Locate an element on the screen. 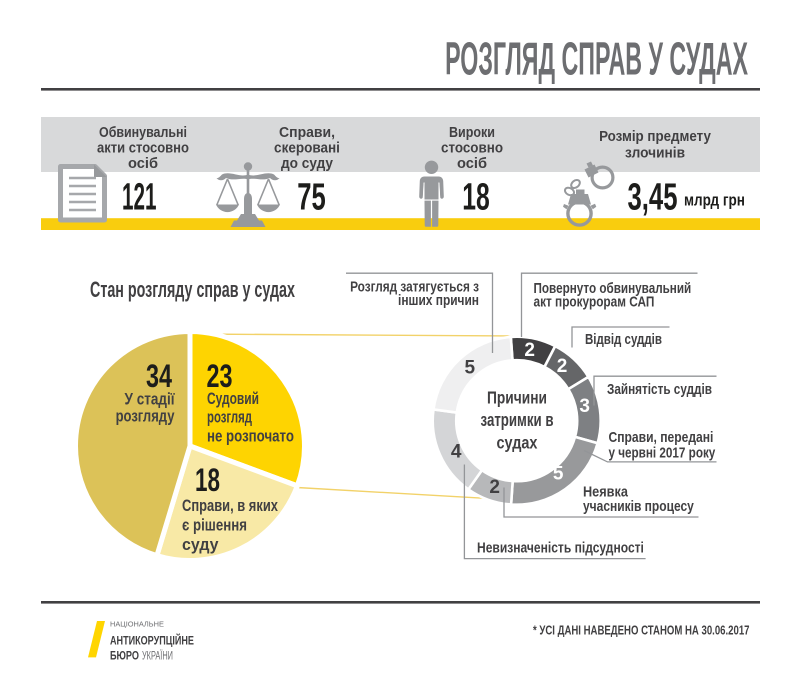 The width and height of the screenshot is (800, 681). svg-text: судах is located at coordinates (517, 443).